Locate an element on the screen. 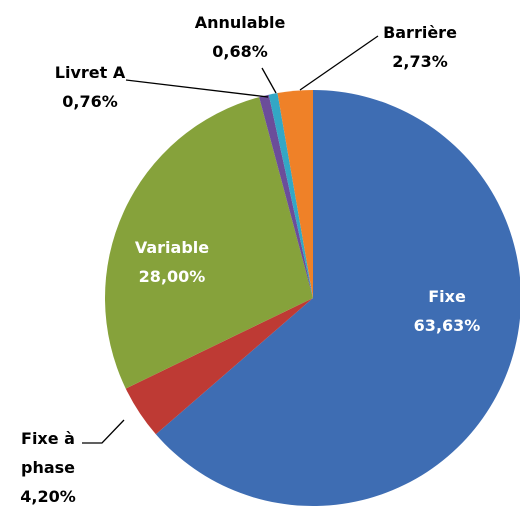 This screenshot has height=508, width=520. value-label: 63,63% is located at coordinates (447, 325).